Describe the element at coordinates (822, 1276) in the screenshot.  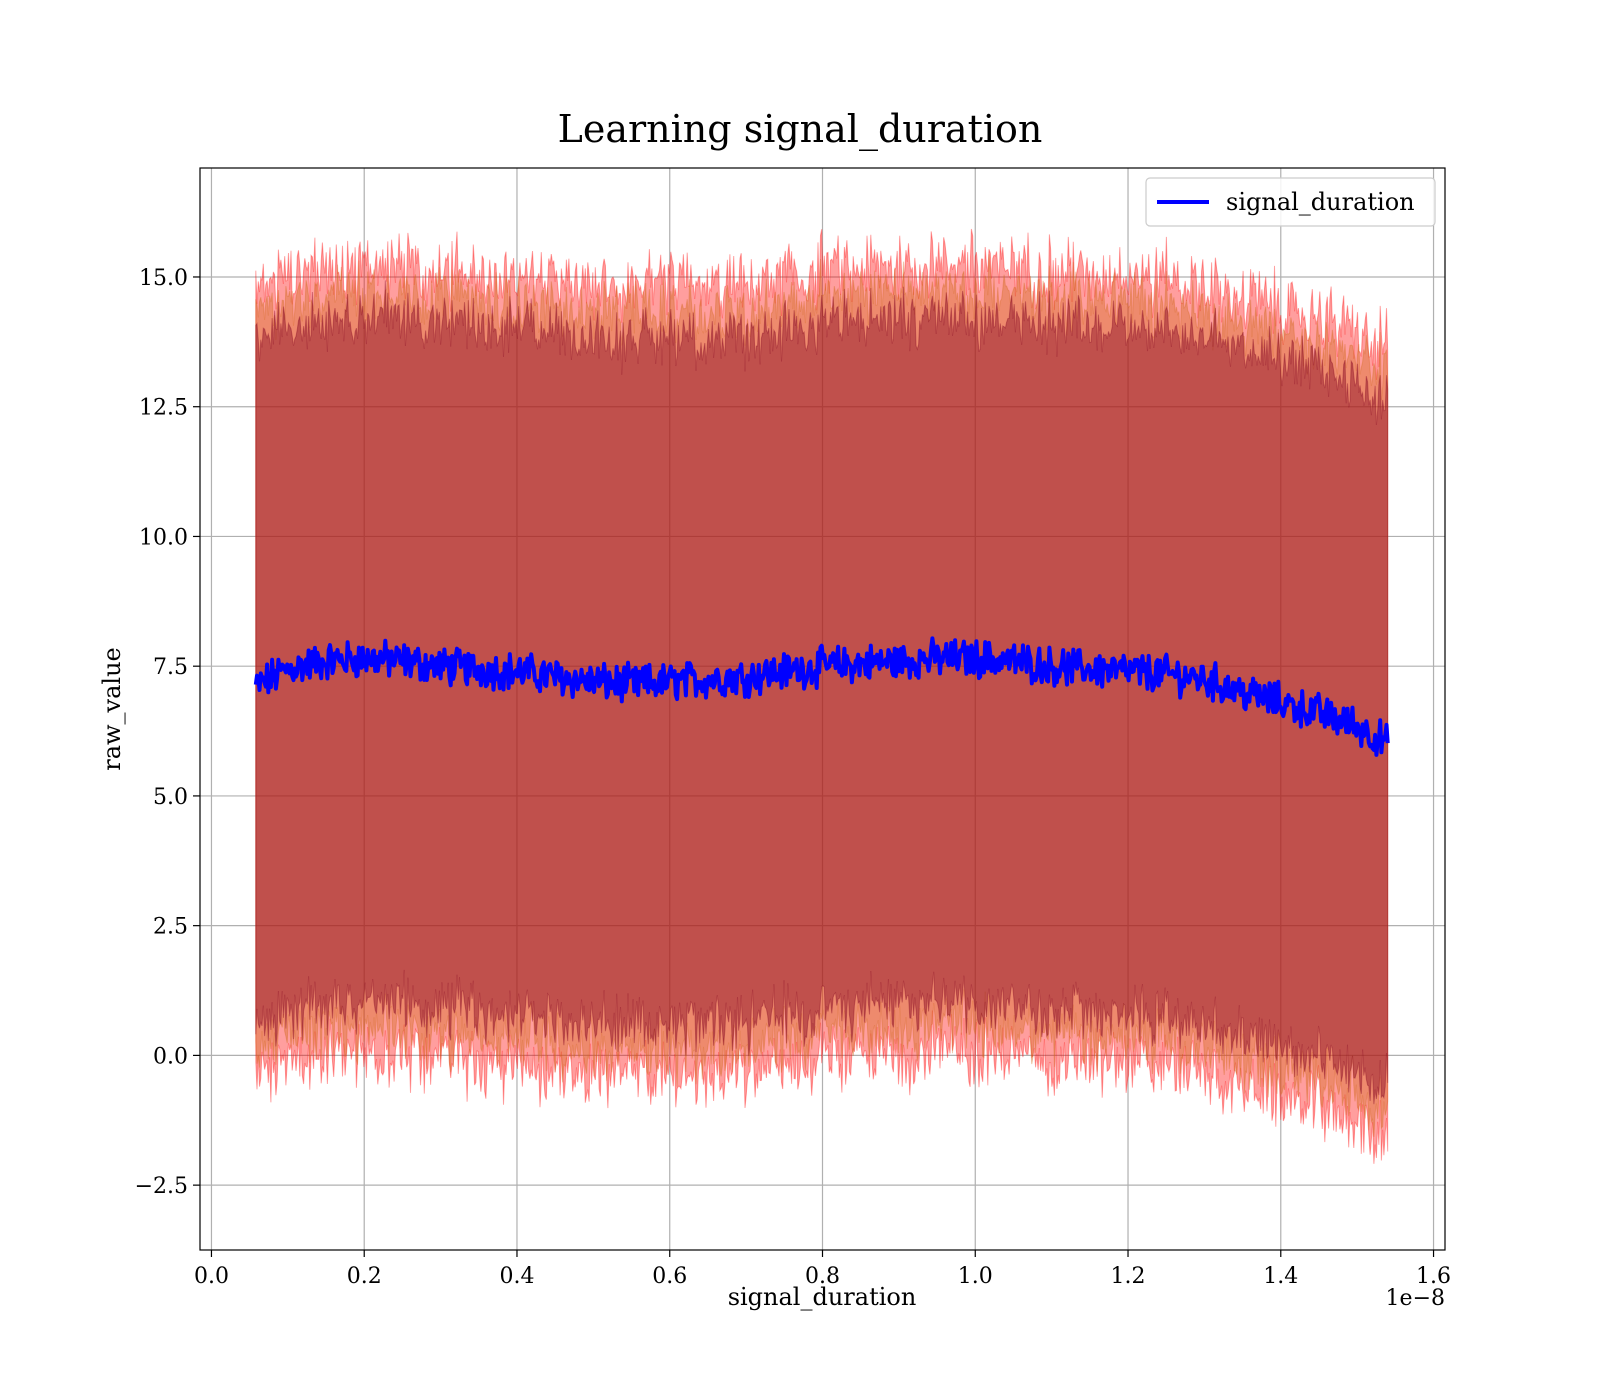
I see `x-tick-label: 0.8` at that location.